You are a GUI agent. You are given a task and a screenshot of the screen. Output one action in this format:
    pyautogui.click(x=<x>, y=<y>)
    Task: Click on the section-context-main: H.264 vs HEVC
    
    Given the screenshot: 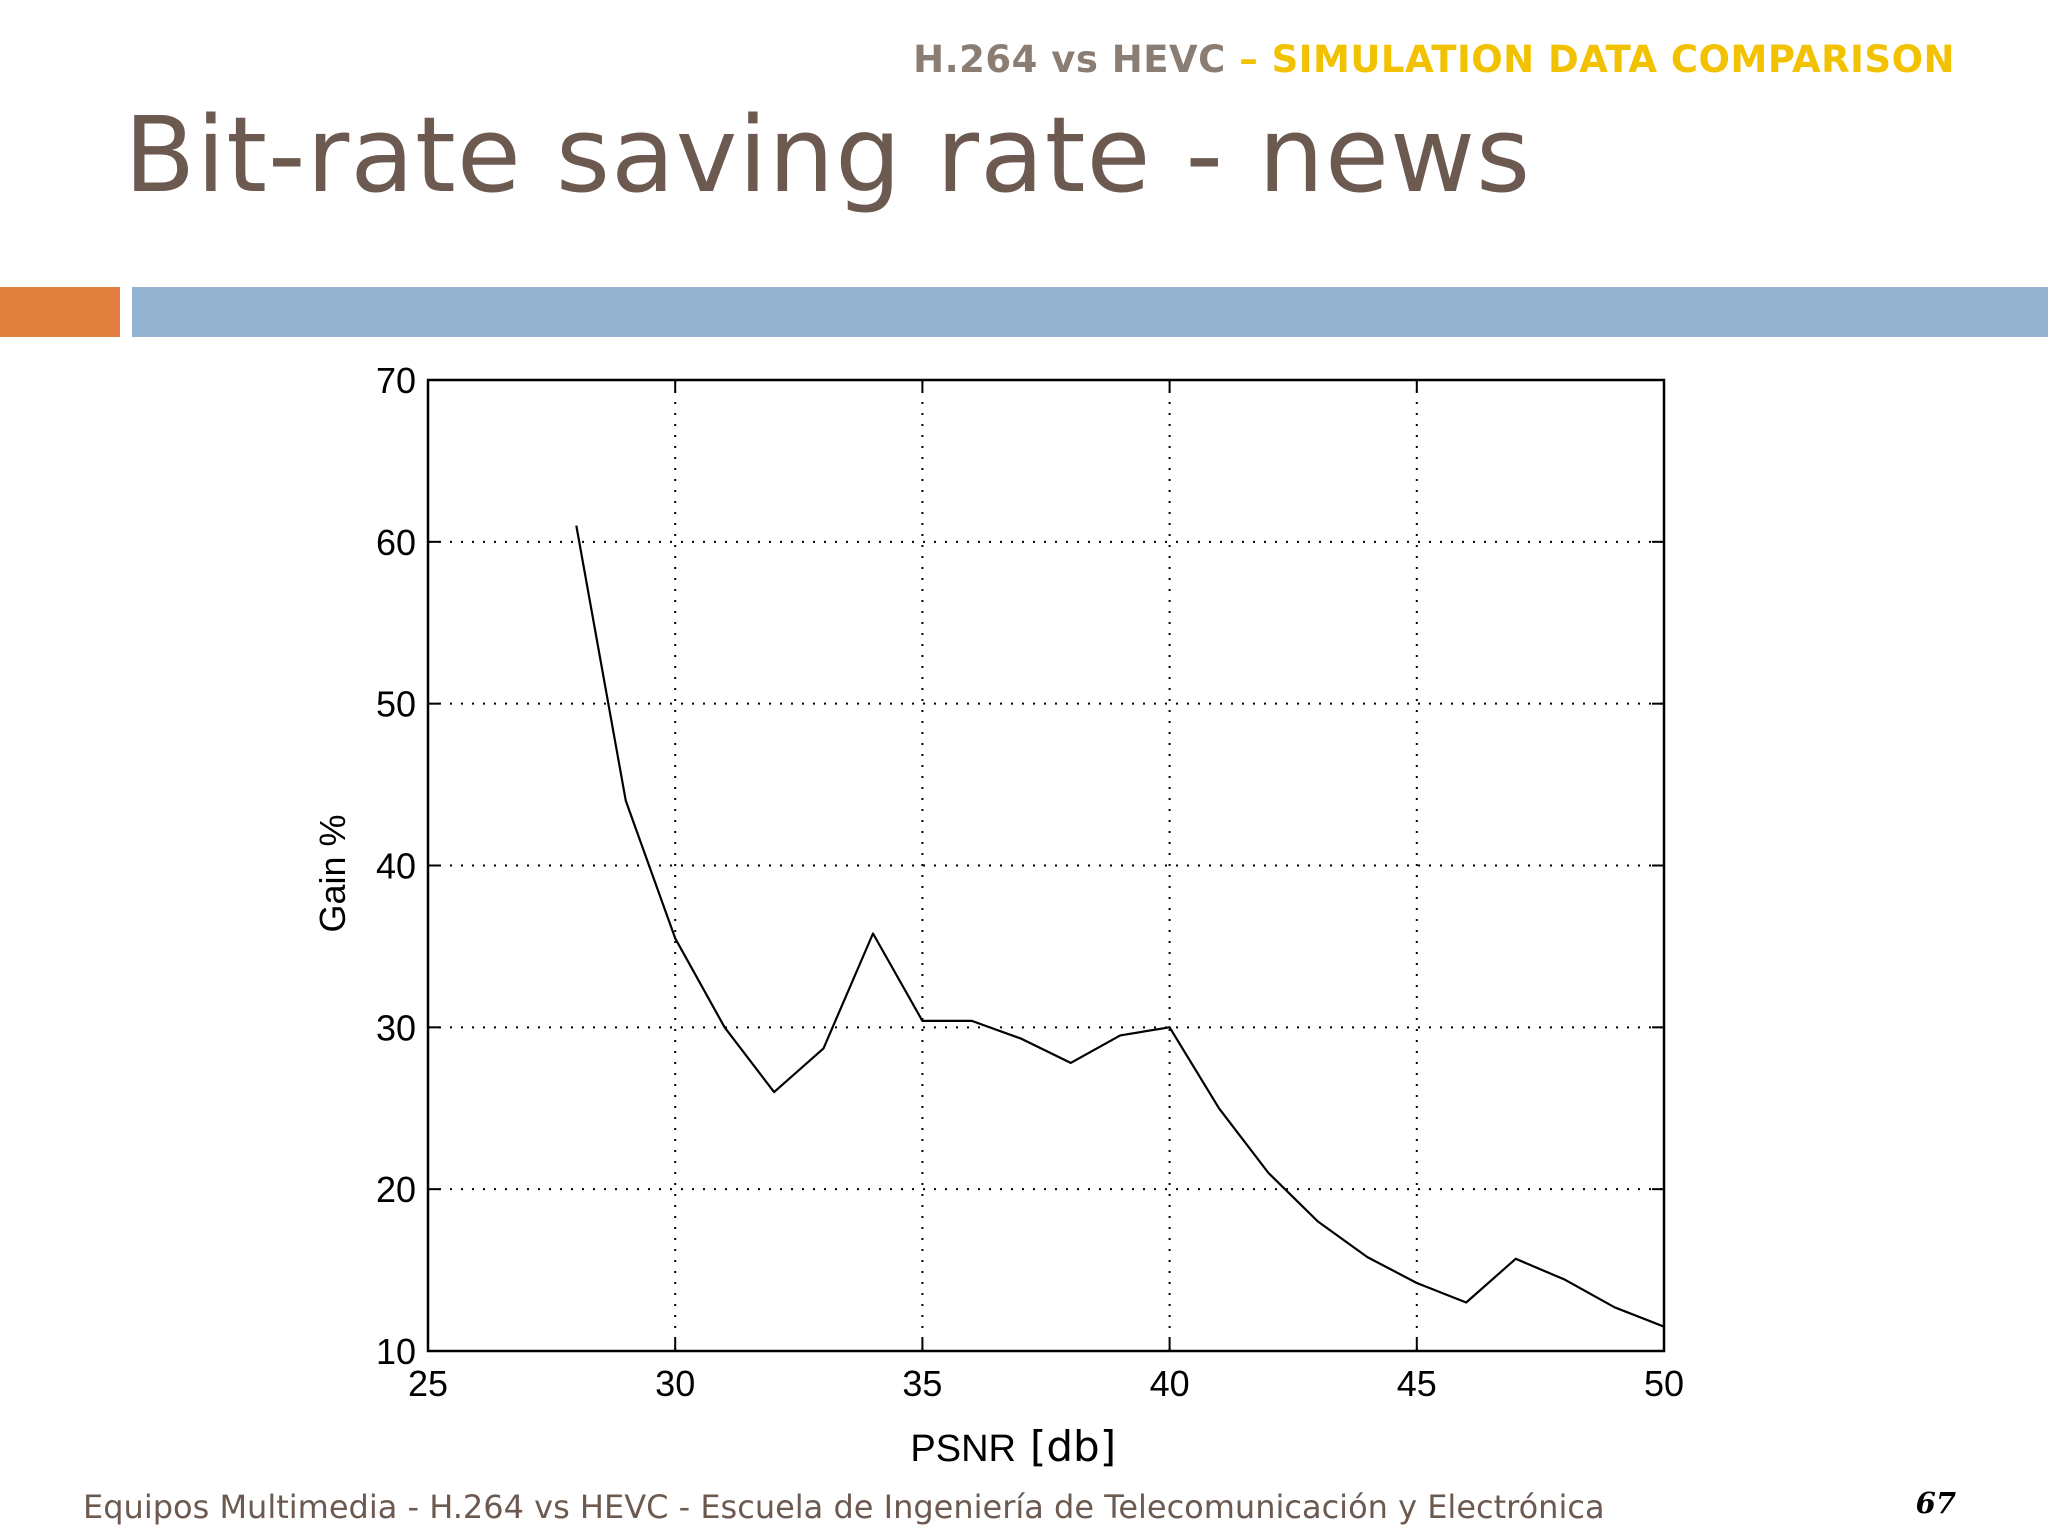 What is the action you would take?
    pyautogui.click(x=1069, y=59)
    